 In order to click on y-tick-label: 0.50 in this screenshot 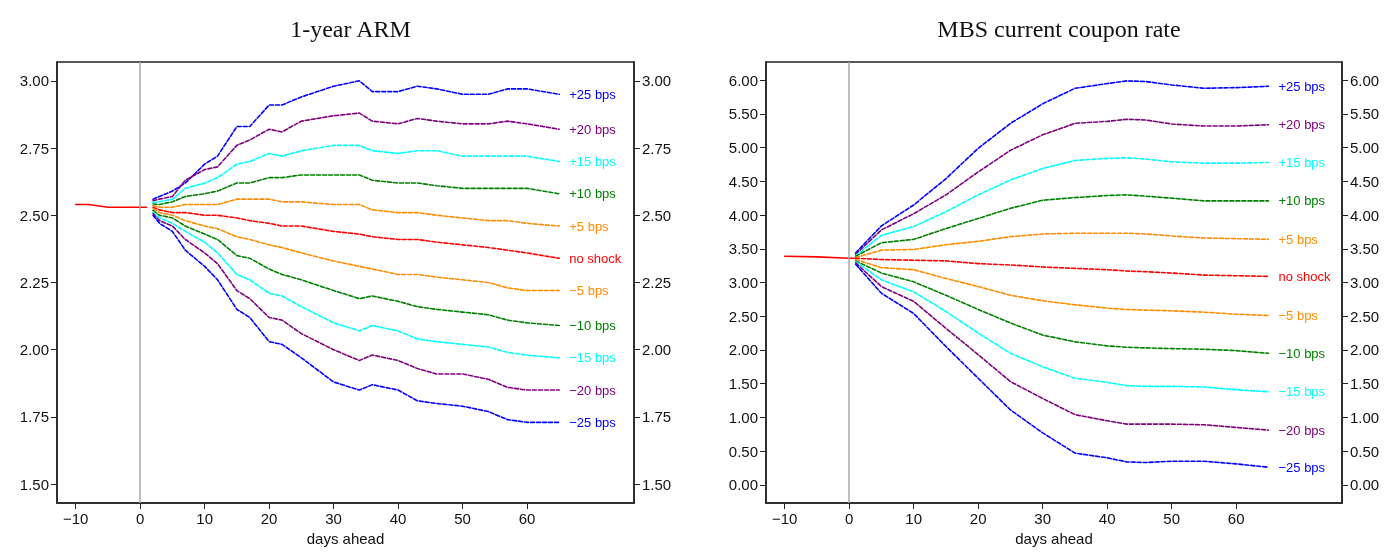, I will do `click(743, 451)`.